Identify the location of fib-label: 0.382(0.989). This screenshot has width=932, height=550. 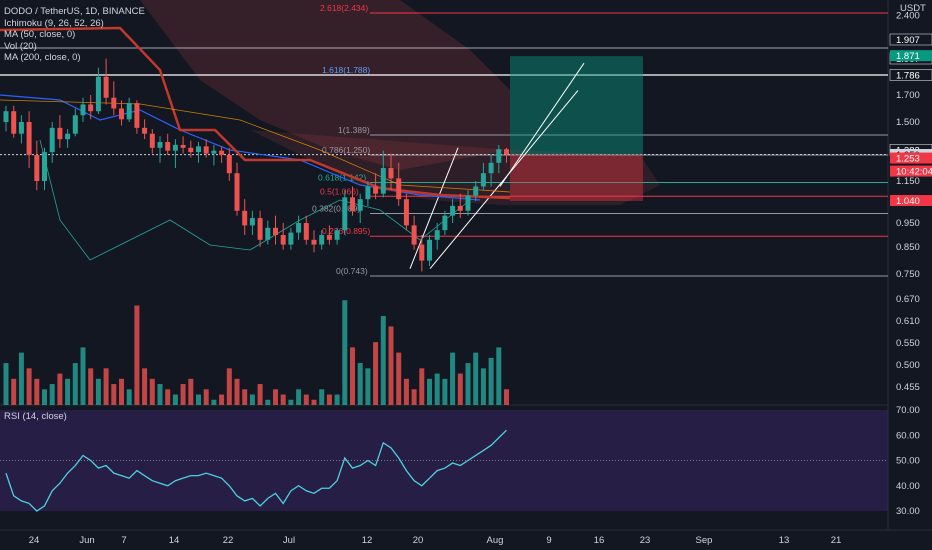
(336, 208).